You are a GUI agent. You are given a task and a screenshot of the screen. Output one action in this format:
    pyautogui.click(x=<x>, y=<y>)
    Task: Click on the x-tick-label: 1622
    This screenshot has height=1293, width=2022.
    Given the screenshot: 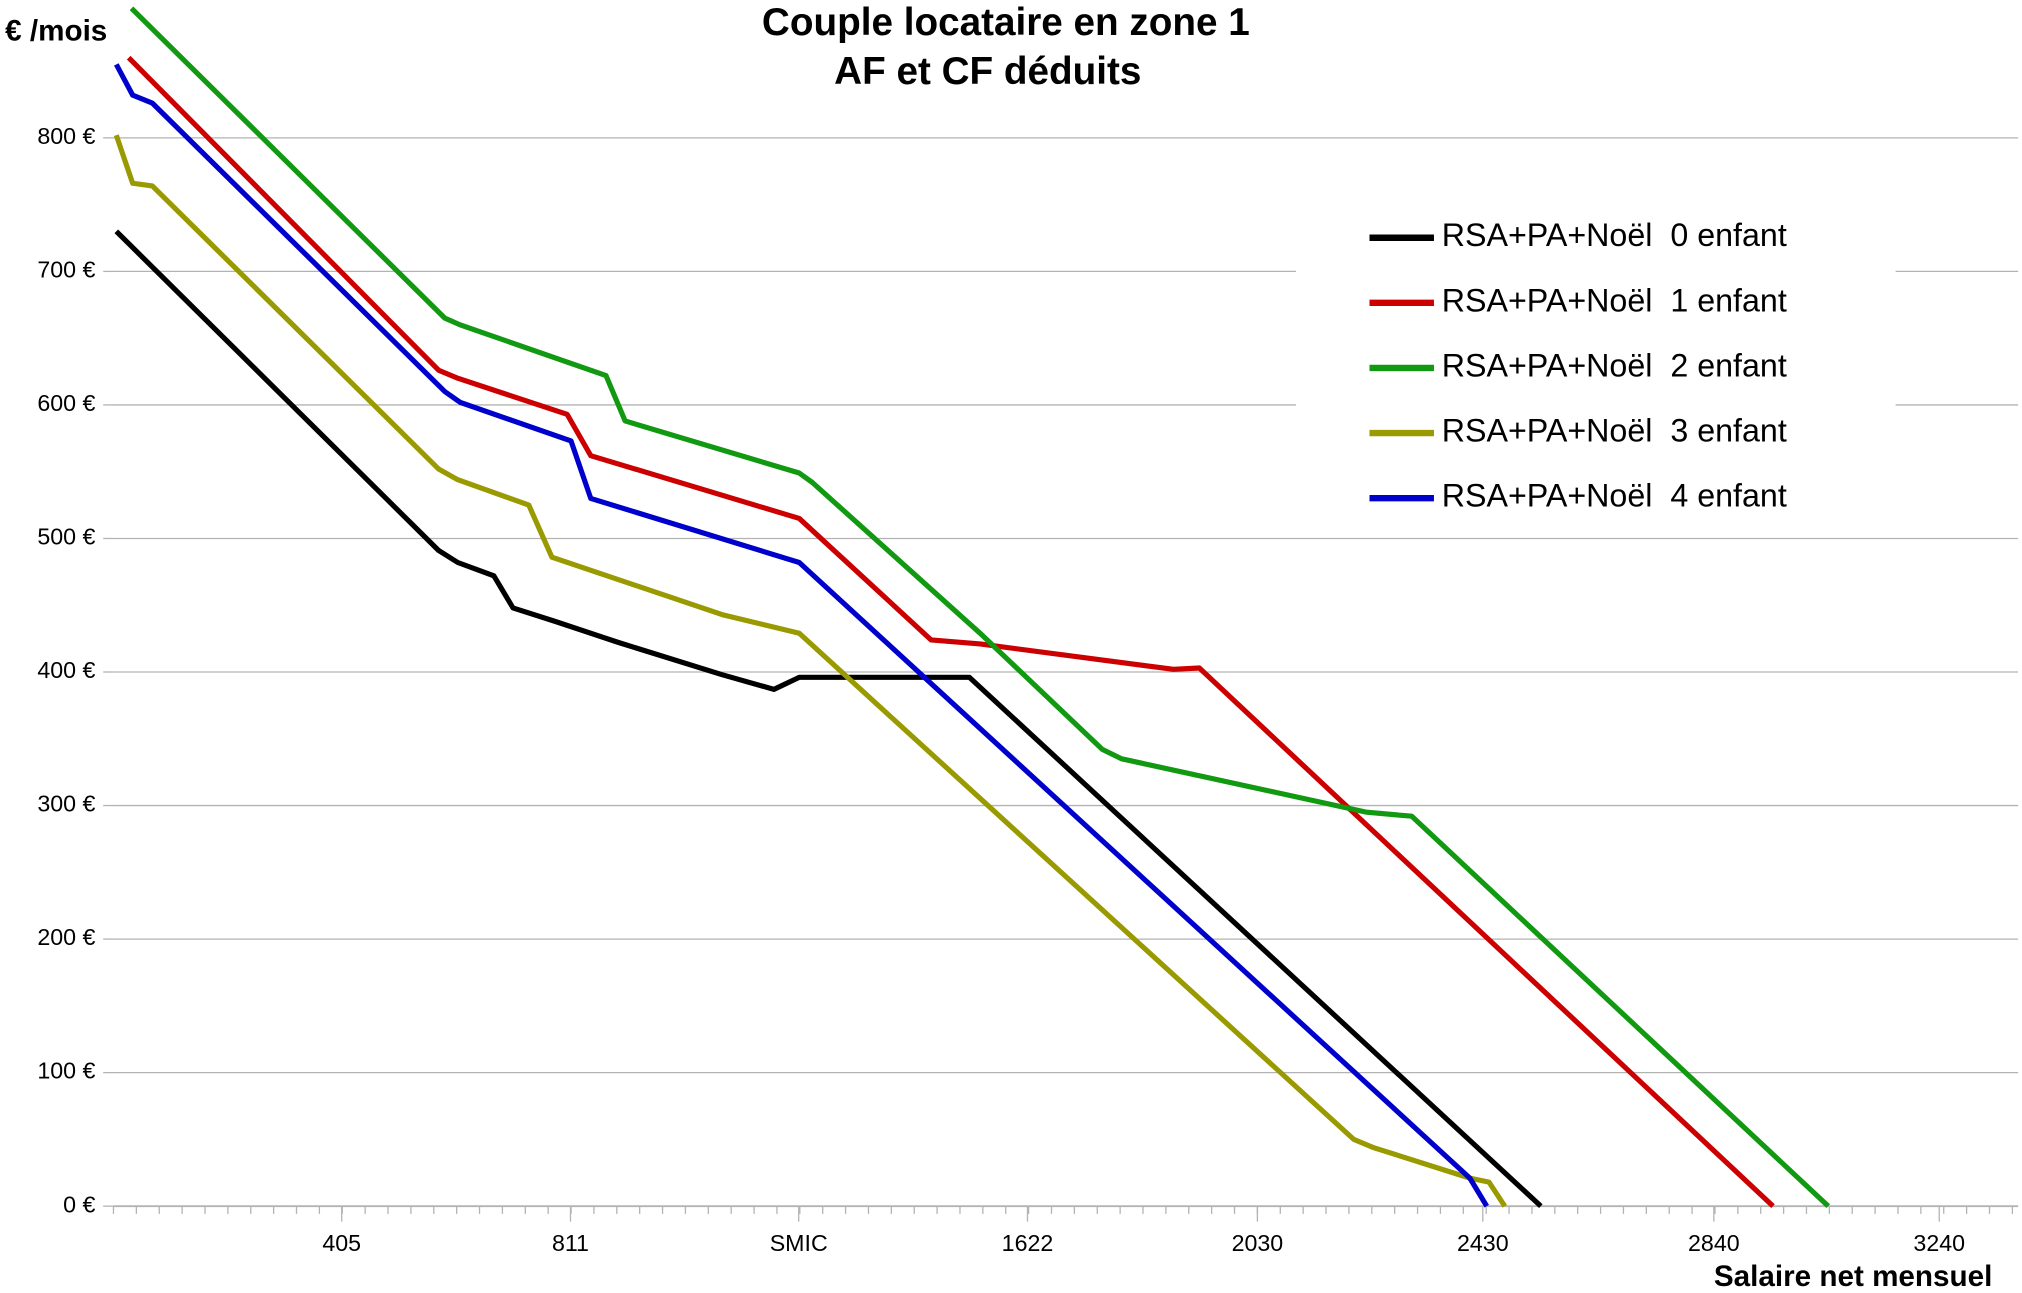 What is the action you would take?
    pyautogui.click(x=1028, y=1243)
    